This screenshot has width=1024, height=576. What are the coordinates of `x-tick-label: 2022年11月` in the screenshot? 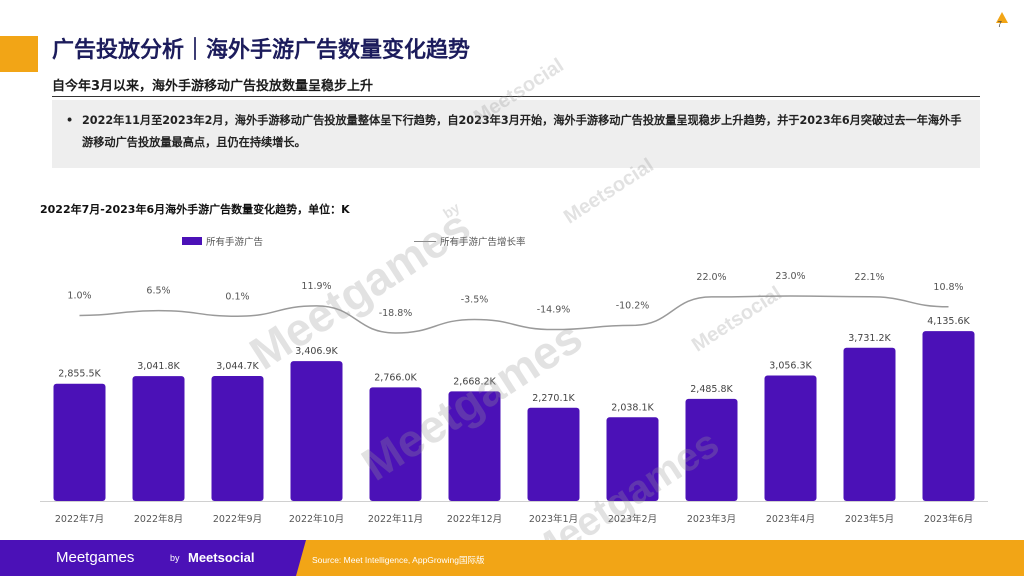 It's located at (395, 519).